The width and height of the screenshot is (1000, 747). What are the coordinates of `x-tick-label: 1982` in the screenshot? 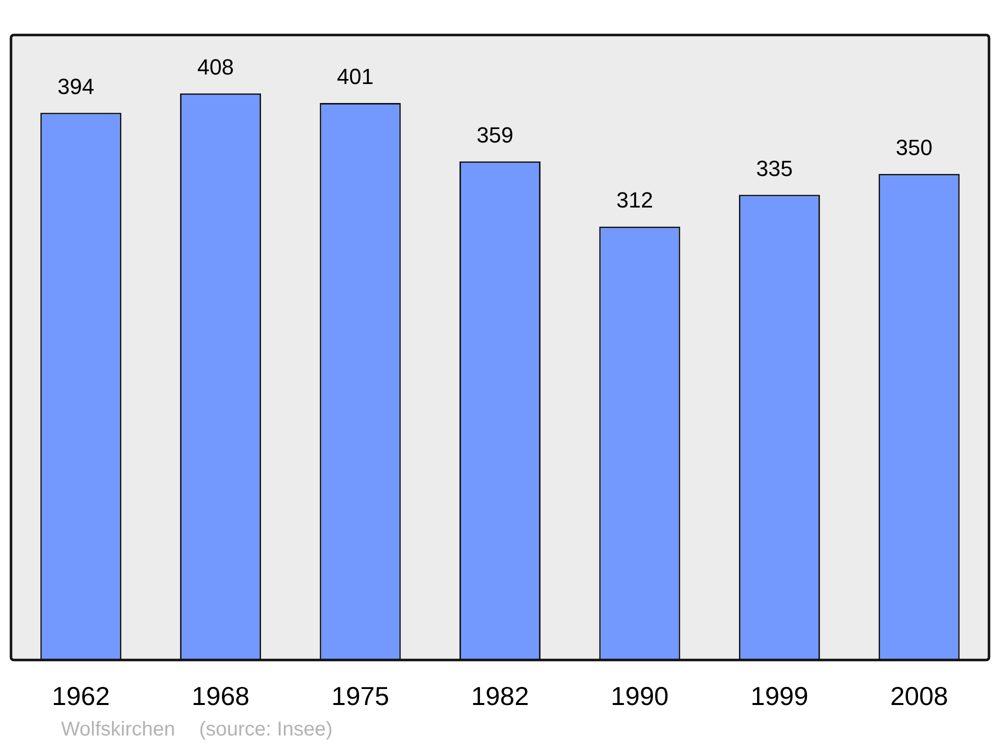 It's located at (500, 695).